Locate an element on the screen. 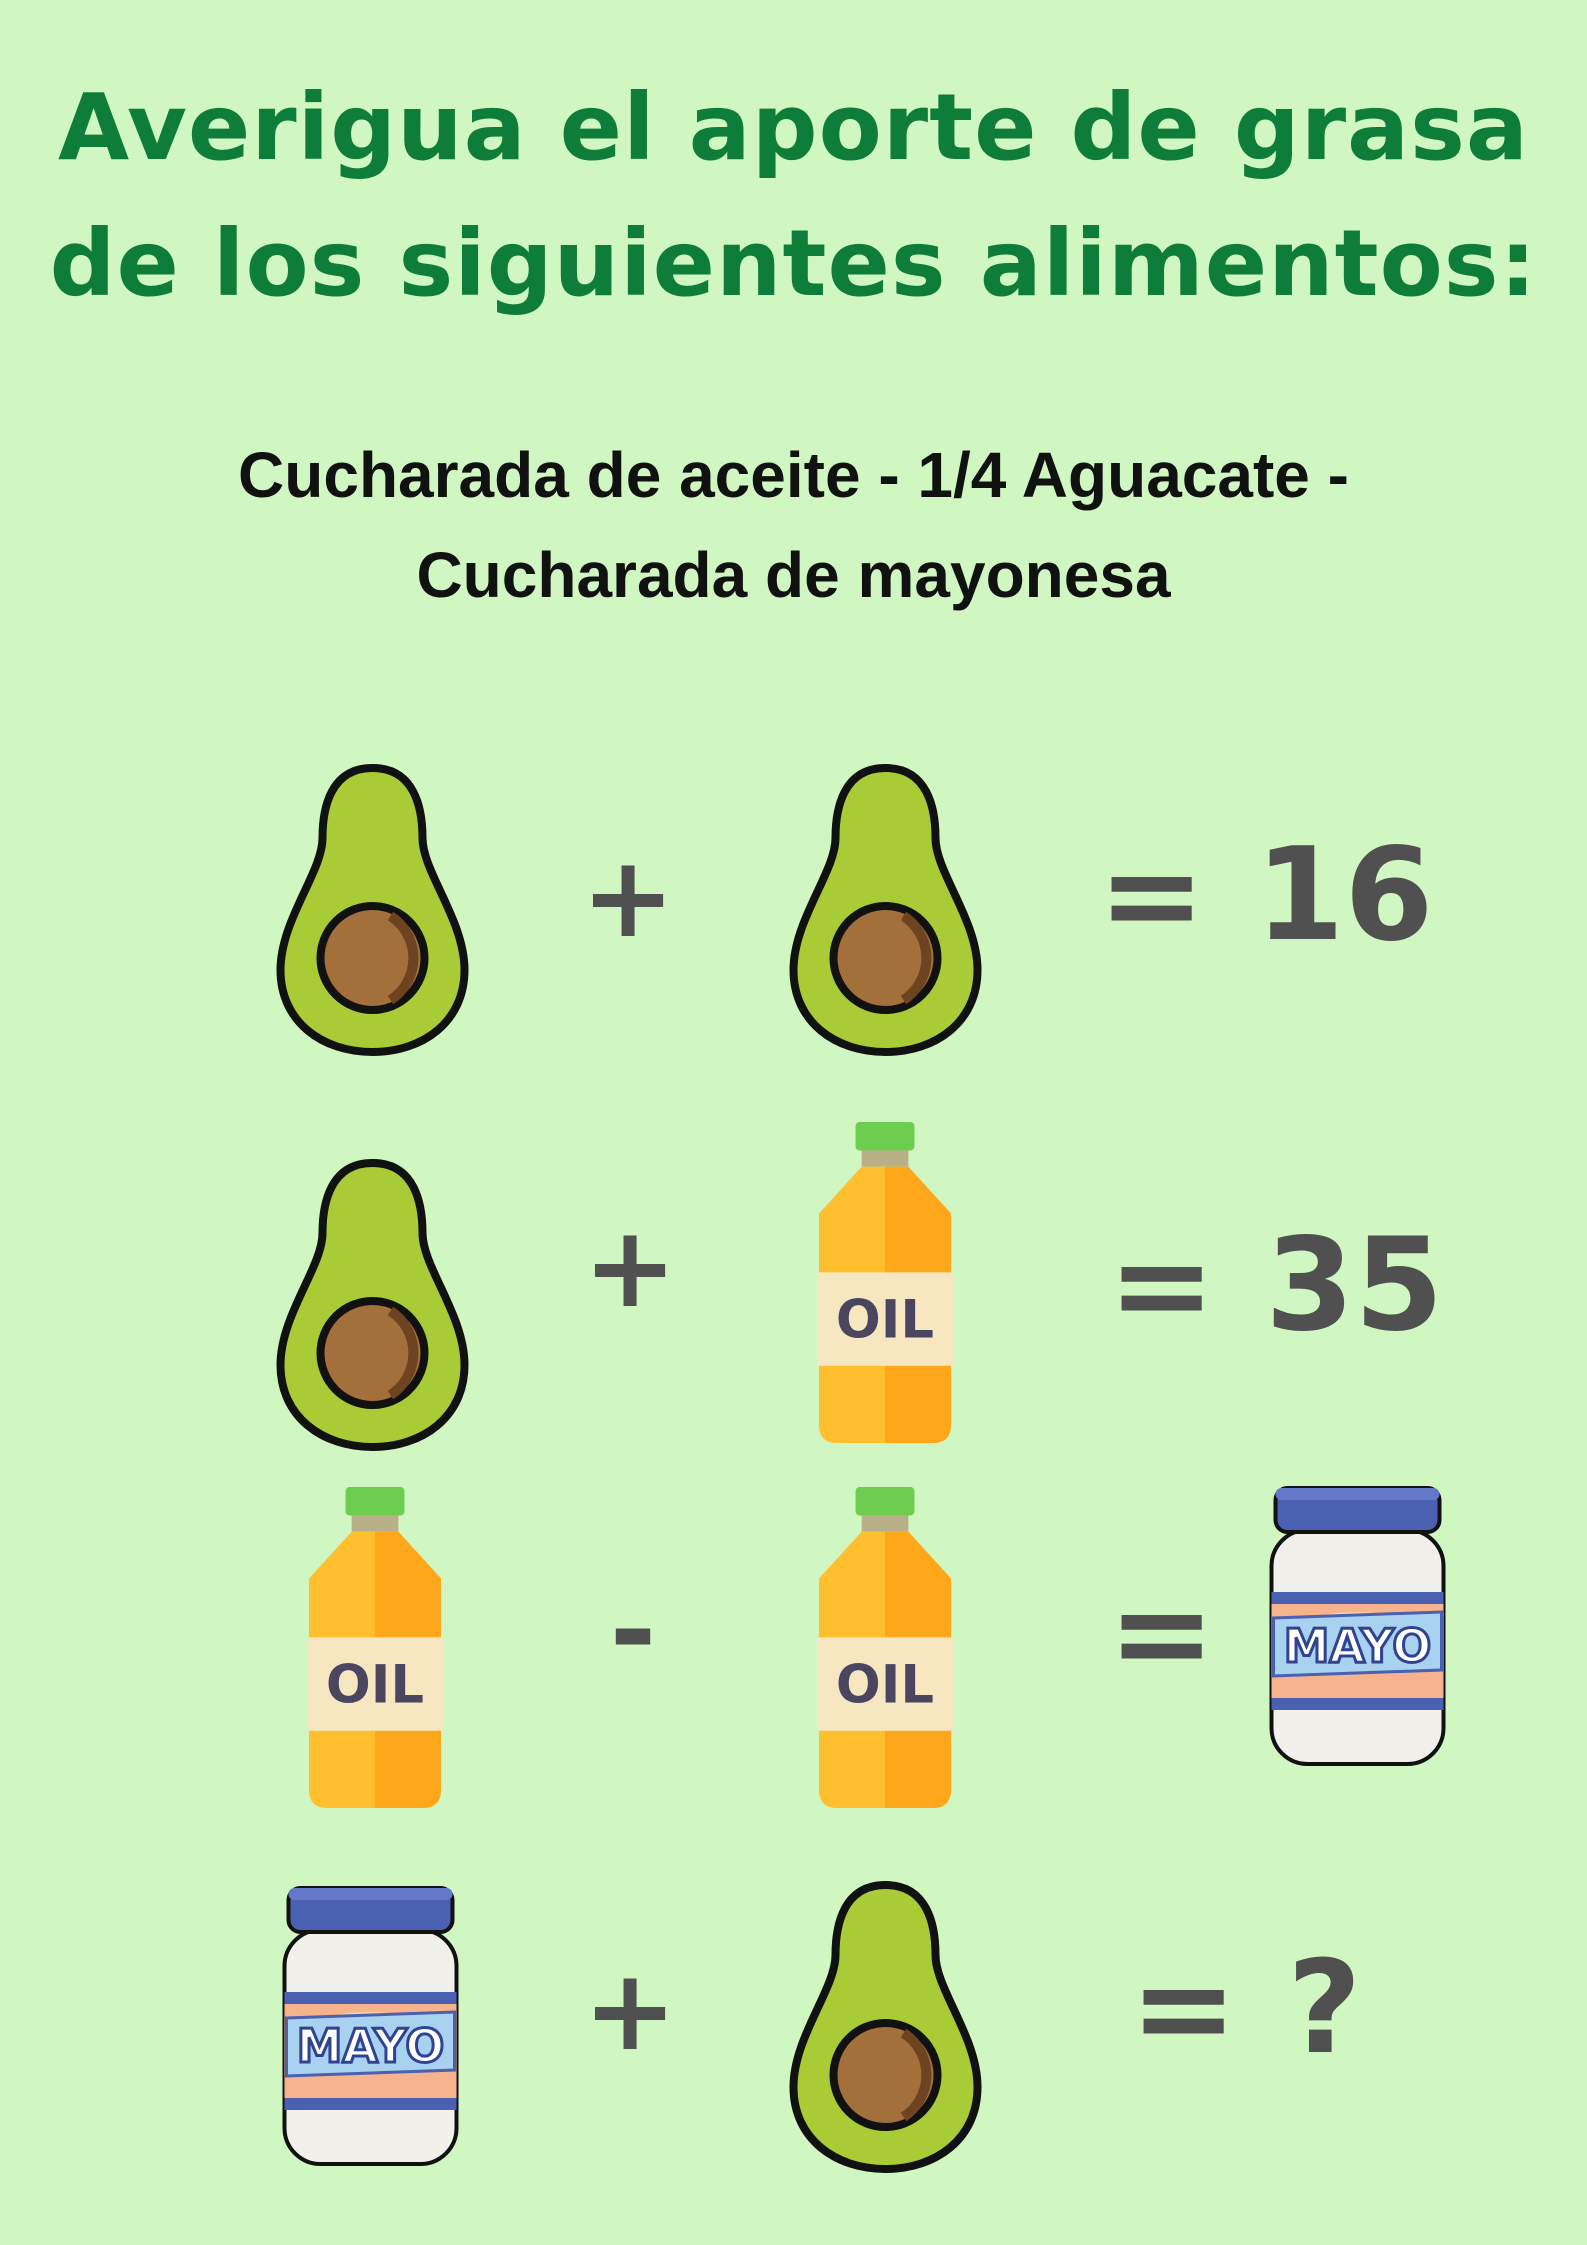  result-3: = is located at coordinates (1161, 1634).